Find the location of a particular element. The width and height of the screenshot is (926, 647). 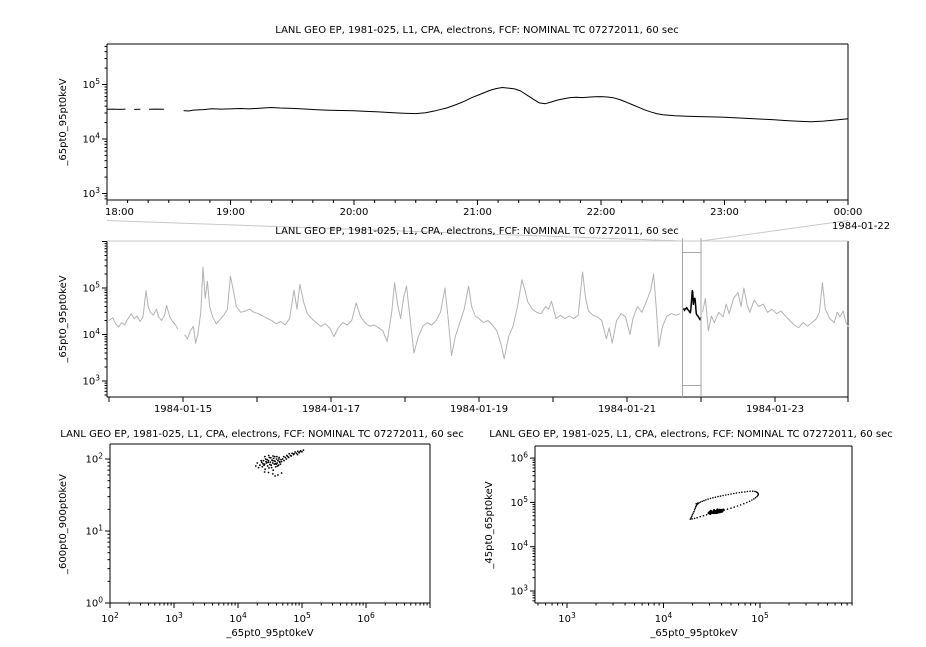

plot4-scatter-points is located at coordinates (724, 505).